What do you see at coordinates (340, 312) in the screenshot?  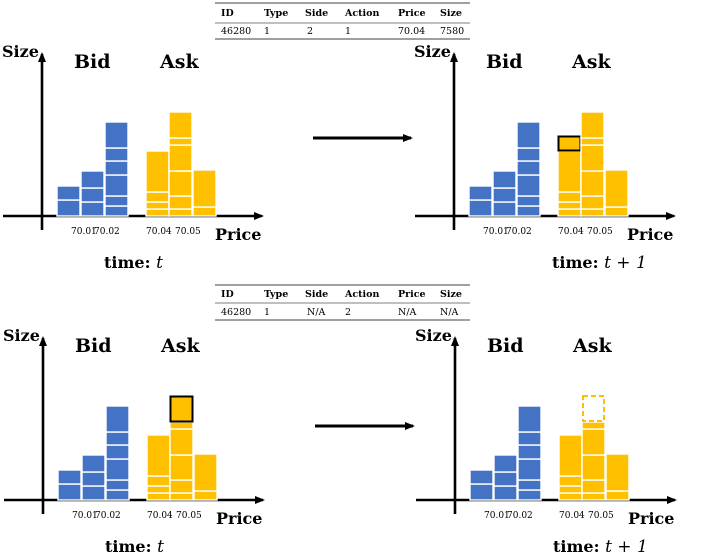 I see `table-row: 46280 1 N/A 2 N/A N/A` at bounding box center [340, 312].